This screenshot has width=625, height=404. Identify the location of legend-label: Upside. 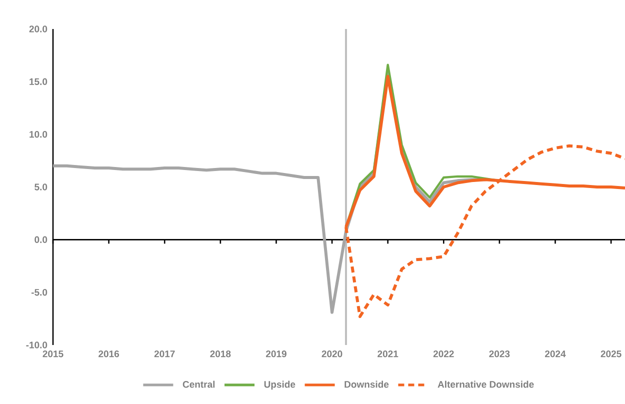
(280, 385).